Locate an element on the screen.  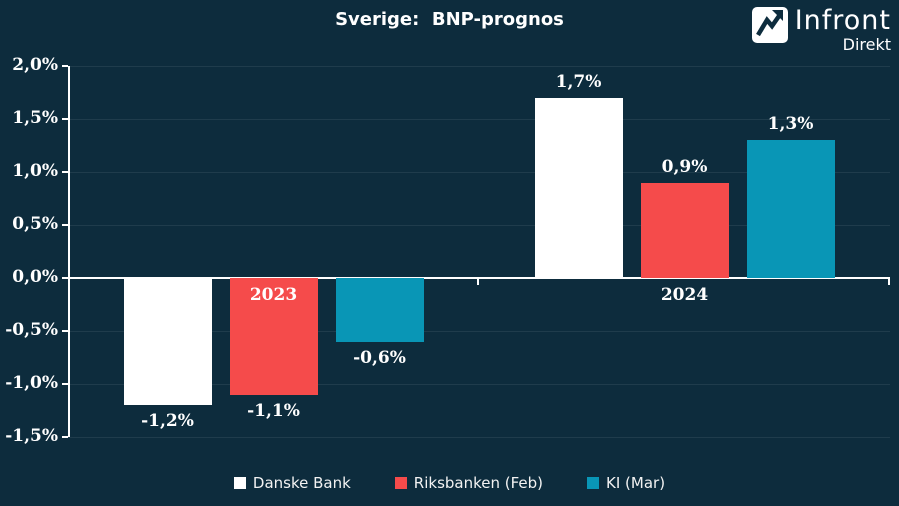
bar-value-label: -0,6% is located at coordinates (379, 357).